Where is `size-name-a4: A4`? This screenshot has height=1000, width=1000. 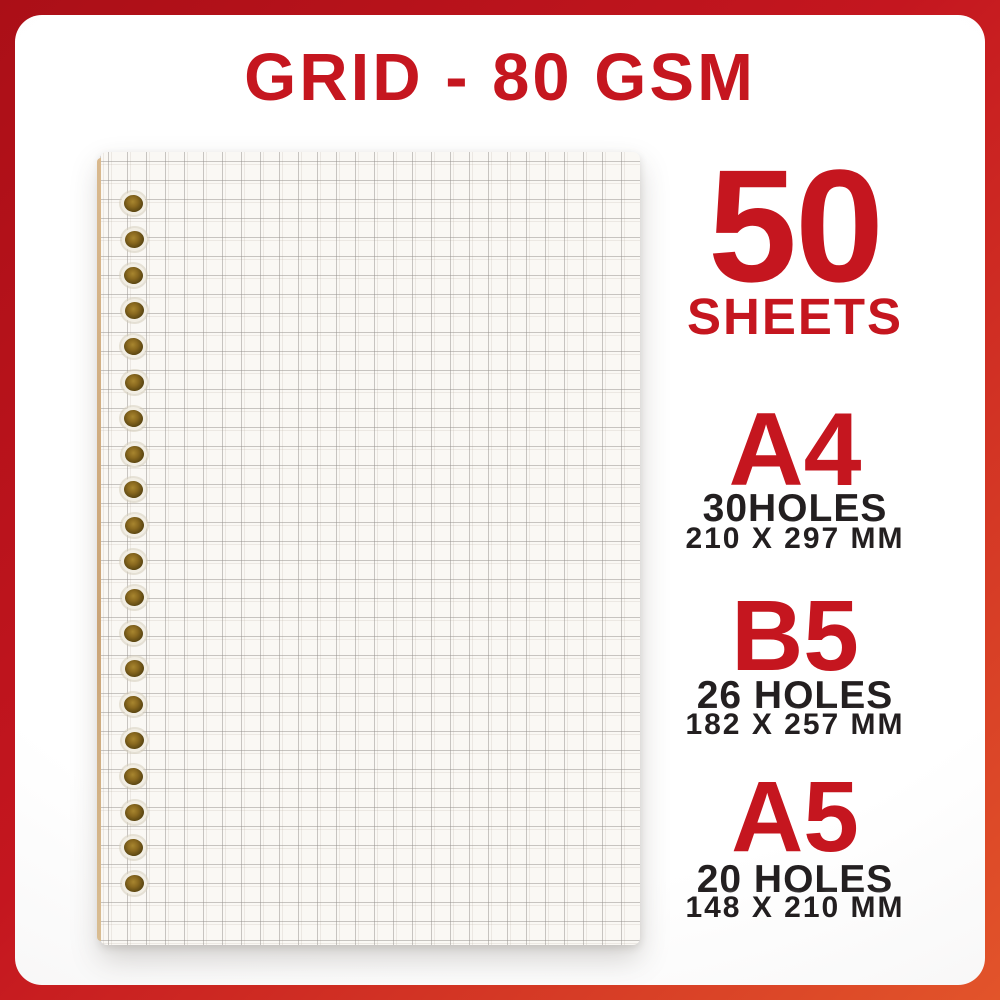 size-name-a4: A4 is located at coordinates (795, 450).